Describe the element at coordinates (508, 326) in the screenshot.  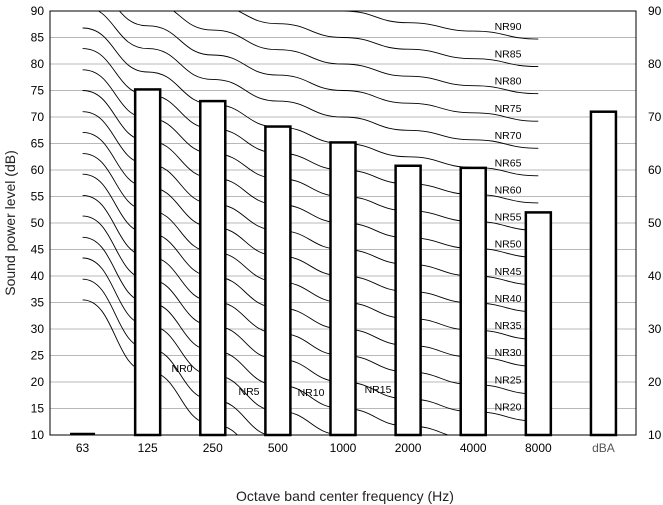
I see `nr-label-nr35: NR35` at that location.